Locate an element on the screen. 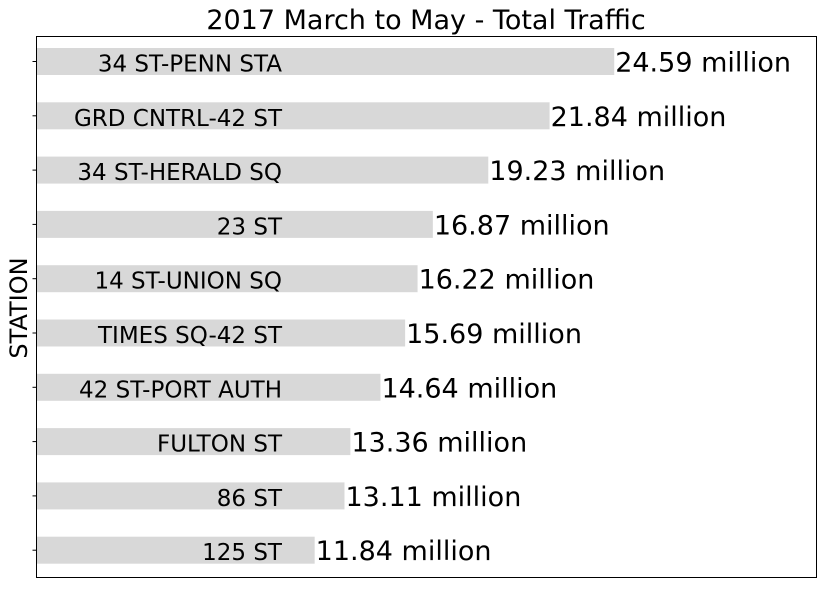 The image size is (827, 593). chart-title: 2017 March to May - Total Traffic is located at coordinates (425, 20).